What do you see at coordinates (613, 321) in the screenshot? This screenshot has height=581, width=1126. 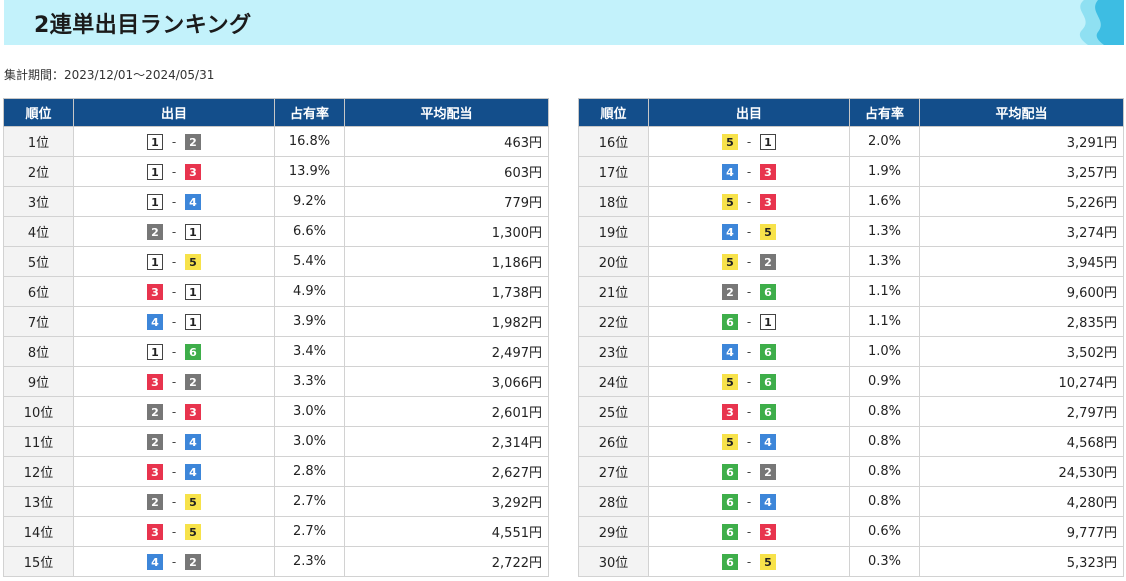 I see `rank-cell: 22位` at bounding box center [613, 321].